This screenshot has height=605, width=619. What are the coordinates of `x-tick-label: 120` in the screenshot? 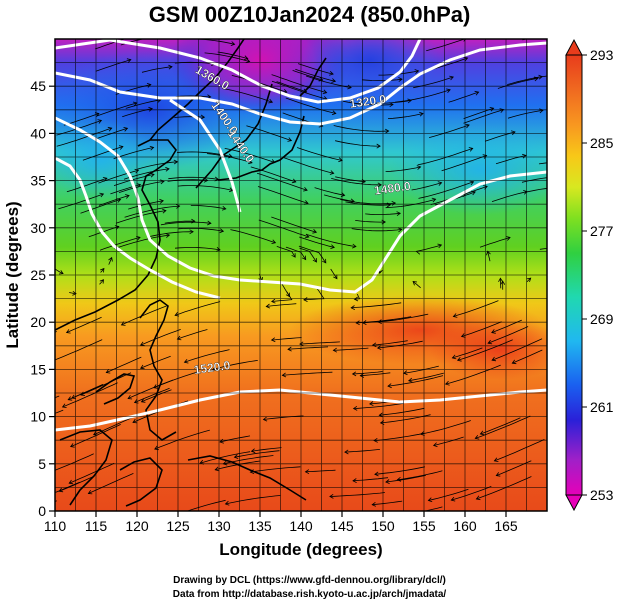 It's located at (137, 526).